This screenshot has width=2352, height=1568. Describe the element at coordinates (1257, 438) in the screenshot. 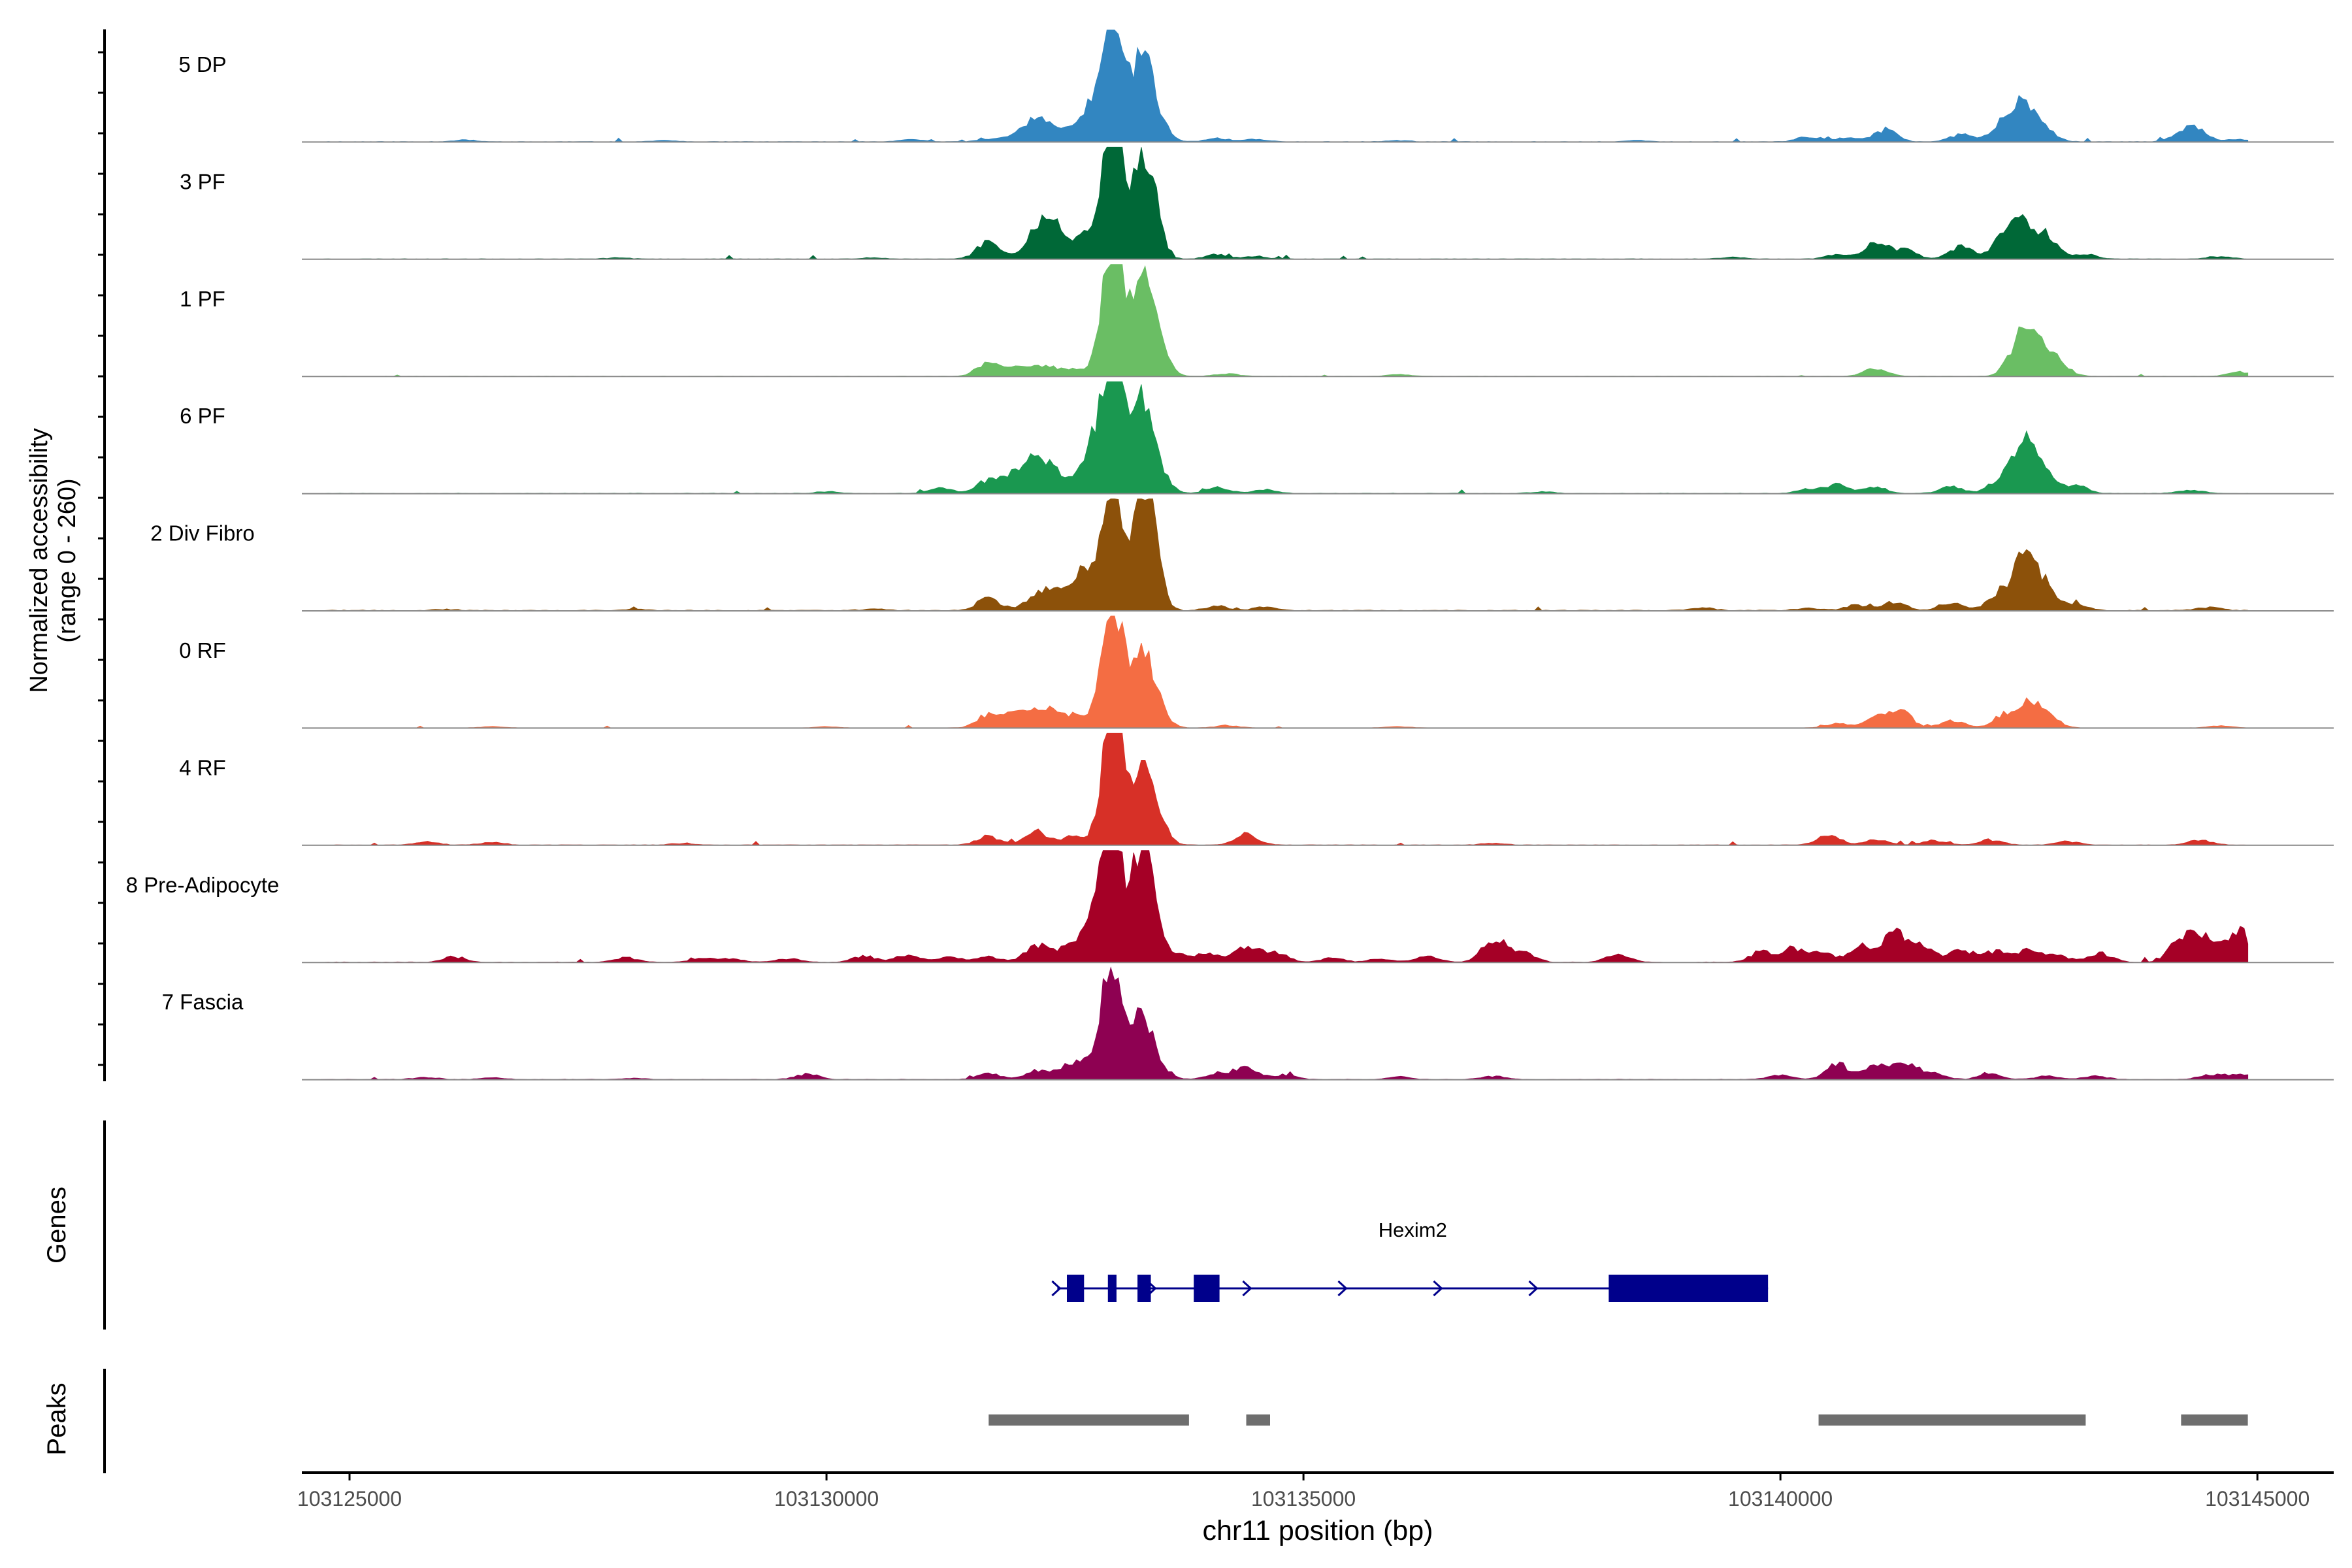

I see `track-6-pf: 6 PF` at that location.